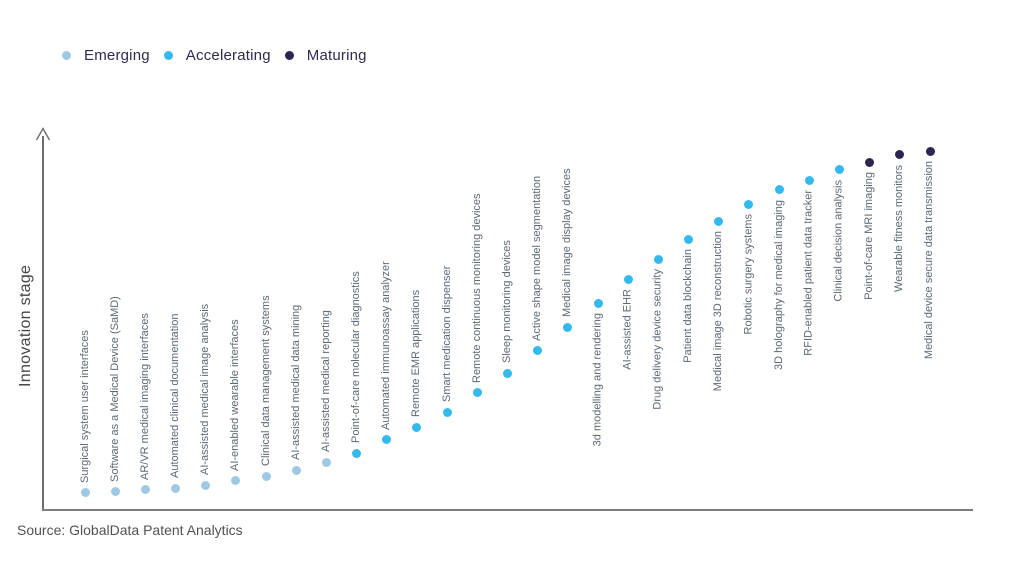 The image size is (1024, 576). I want to click on data-point-label: Sleep monitoring devices, so click(507, 301).